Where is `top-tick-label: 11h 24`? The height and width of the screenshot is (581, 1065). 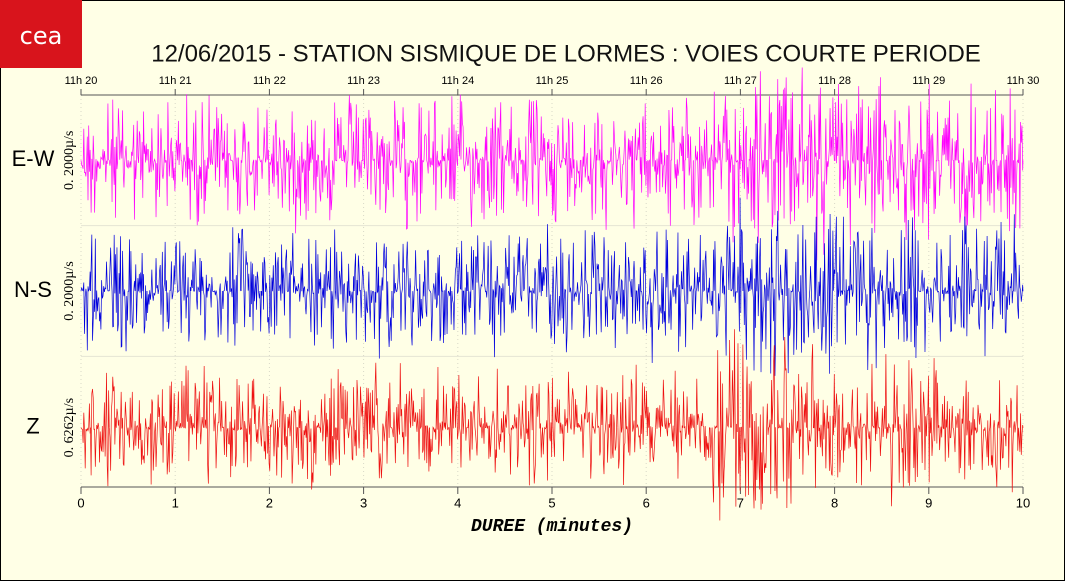
top-tick-label: 11h 24 is located at coordinates (457, 81).